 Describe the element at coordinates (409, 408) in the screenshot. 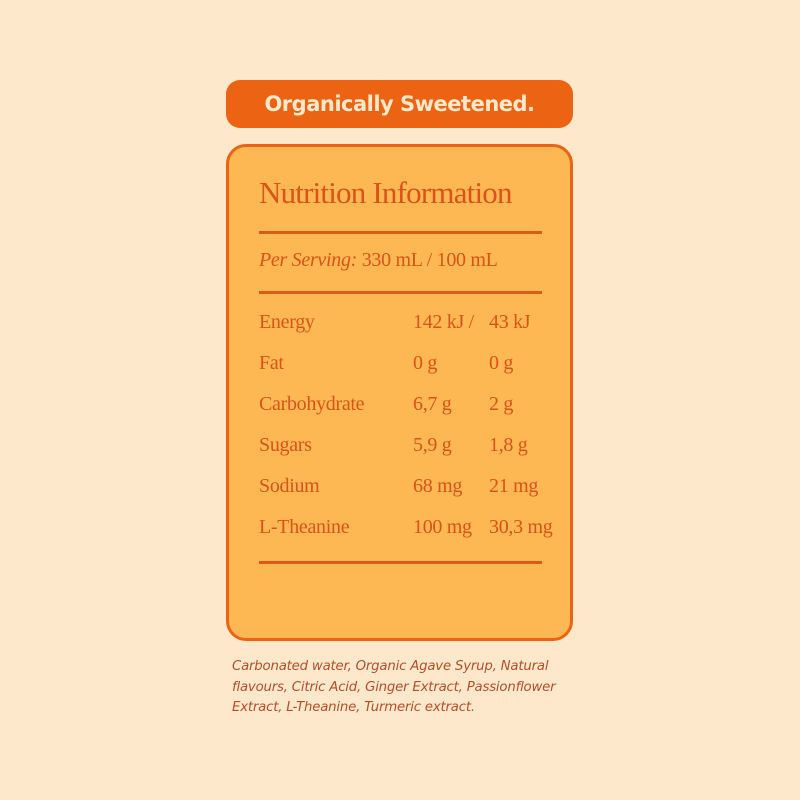

I see `nutrient-row: Carbohydrate 6,7 g 2 g` at that location.